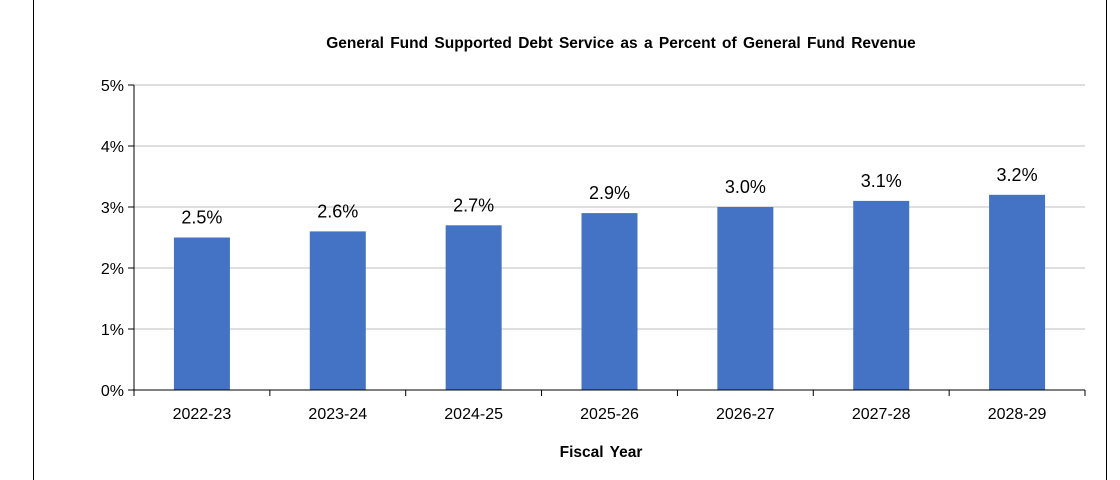  What do you see at coordinates (881, 414) in the screenshot?
I see `x-tick-label: 2027-28` at bounding box center [881, 414].